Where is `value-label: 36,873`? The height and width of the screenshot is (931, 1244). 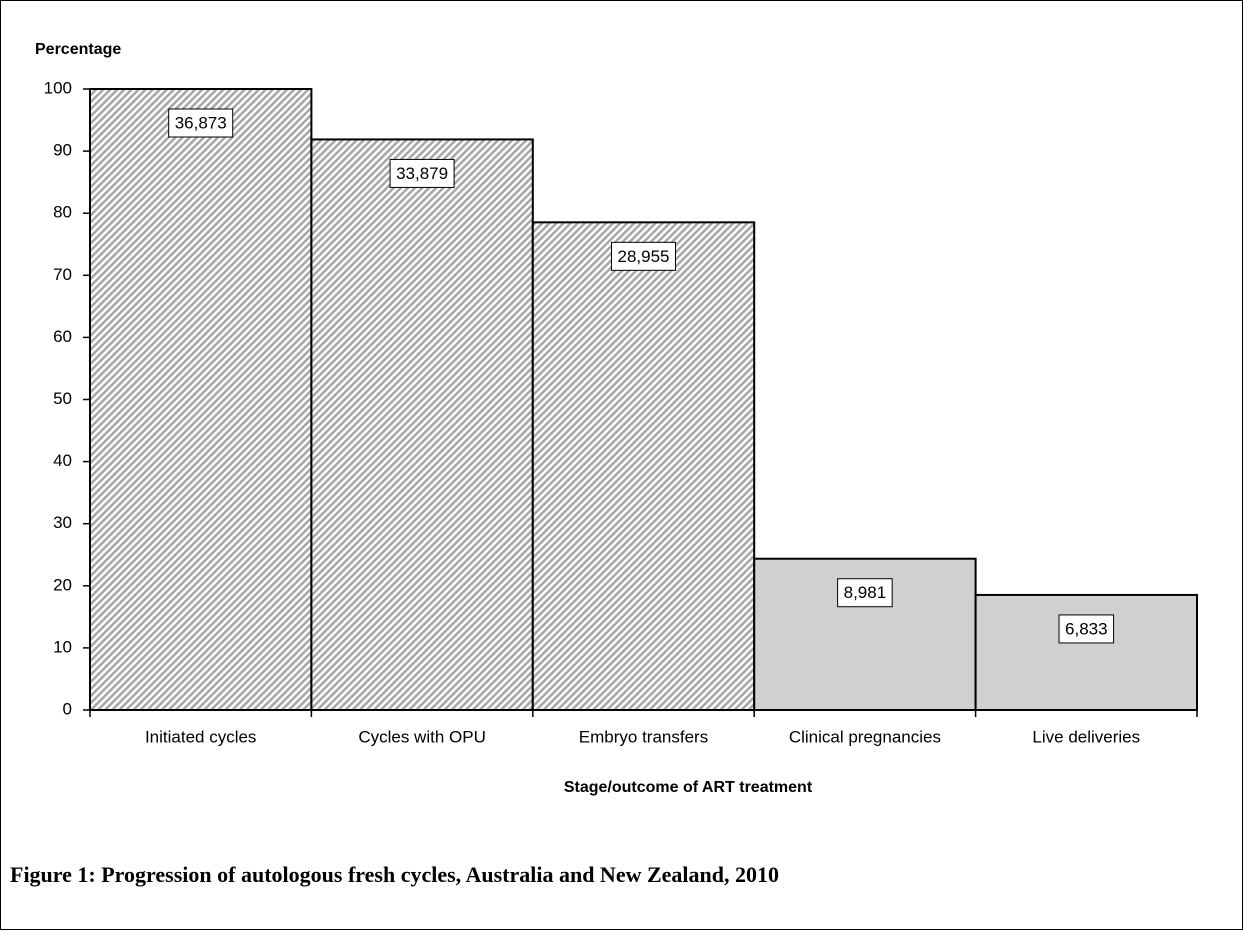 value-label: 36,873 is located at coordinates (201, 122).